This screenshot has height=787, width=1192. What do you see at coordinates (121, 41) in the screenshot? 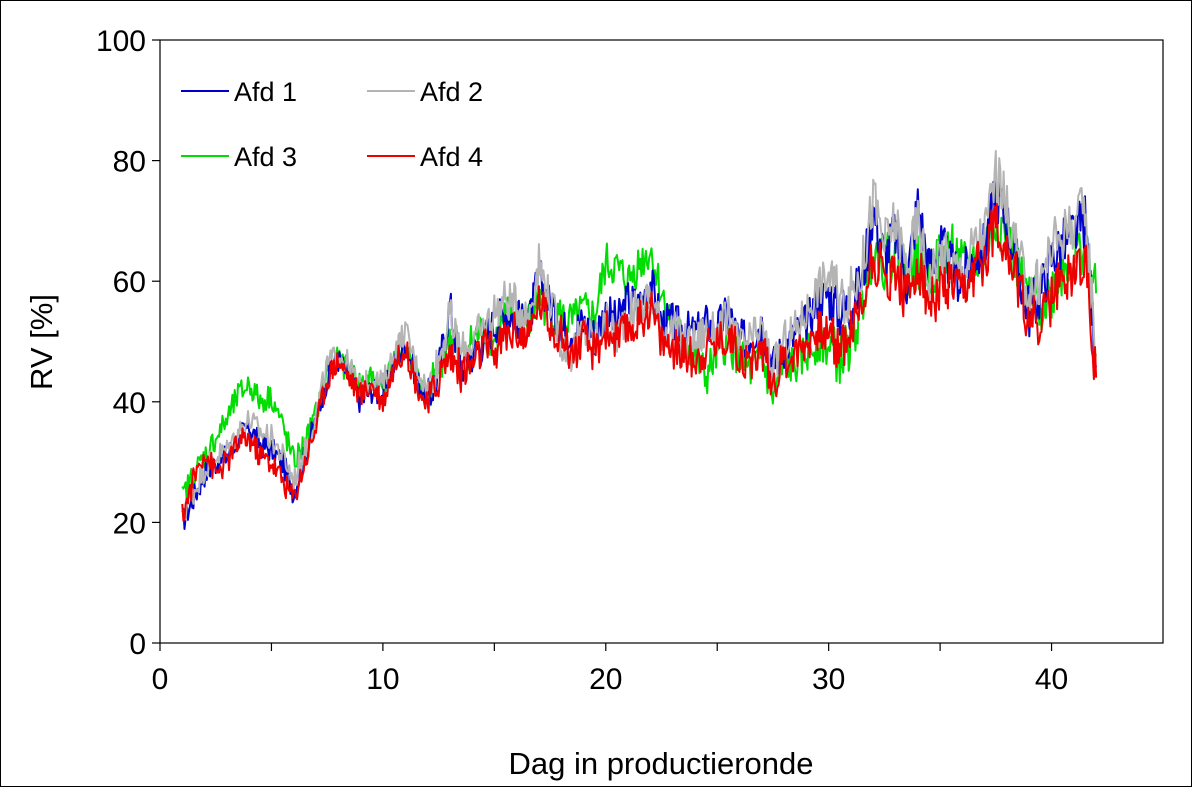
I see `y-tick-label: 100` at bounding box center [121, 41].